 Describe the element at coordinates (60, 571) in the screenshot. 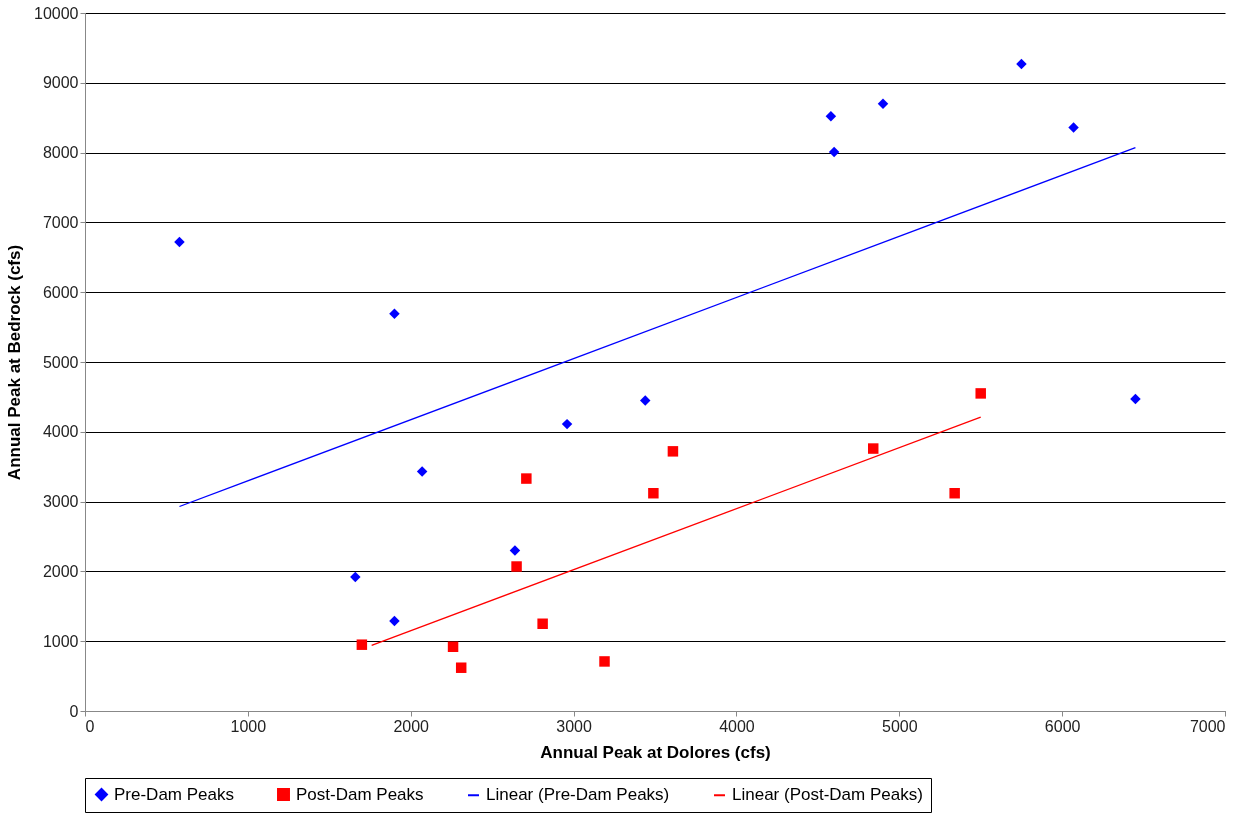

I see `y-tick-label: 2000` at that location.